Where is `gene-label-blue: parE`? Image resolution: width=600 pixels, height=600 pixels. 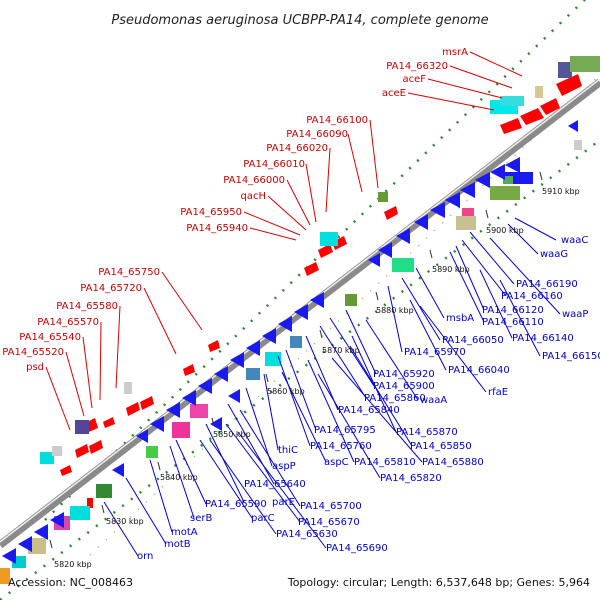
gene-label-blue: parE is located at coordinates (283, 502).